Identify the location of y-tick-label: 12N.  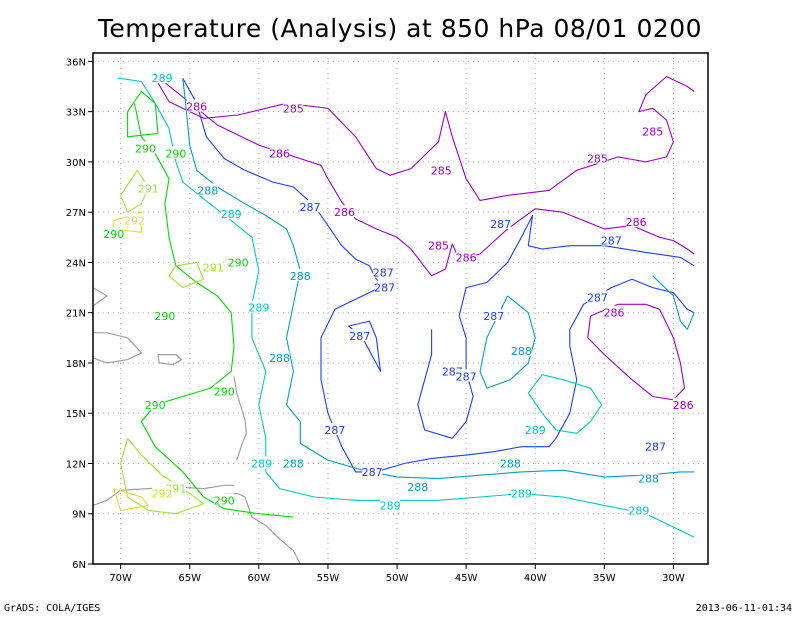
(76, 464).